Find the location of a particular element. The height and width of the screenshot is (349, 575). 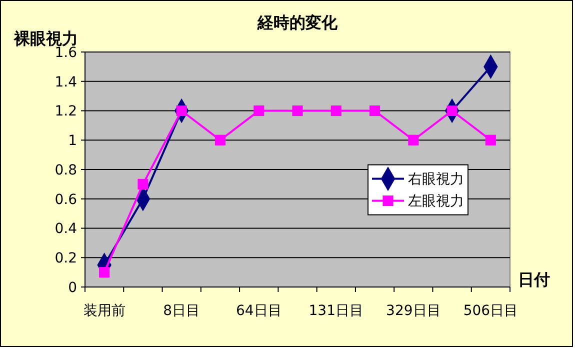

x-tick-label: 329日目 is located at coordinates (413, 311).